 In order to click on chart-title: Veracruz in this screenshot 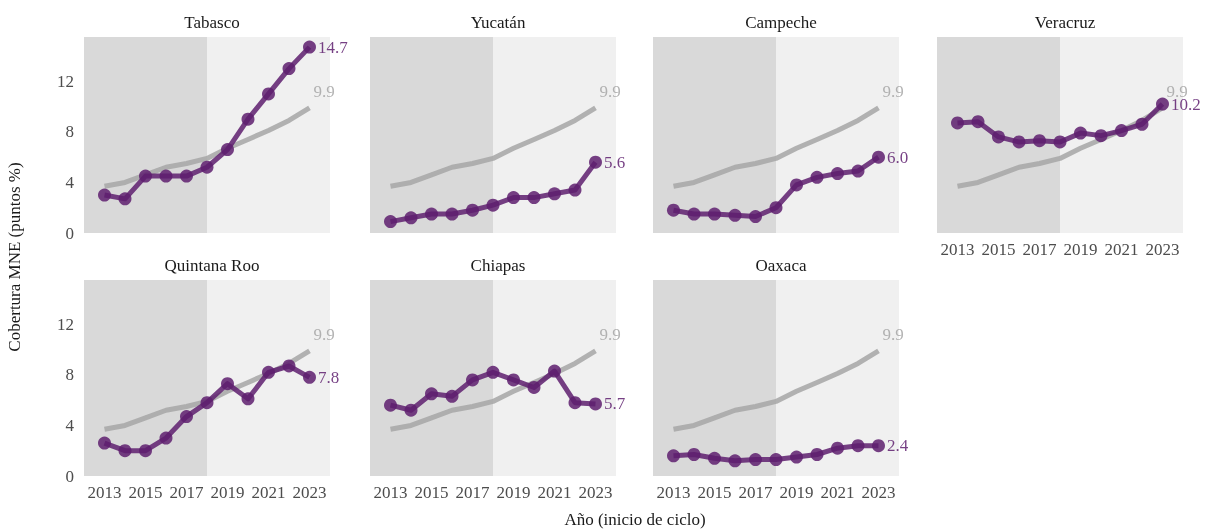, I will do `click(1065, 22)`.